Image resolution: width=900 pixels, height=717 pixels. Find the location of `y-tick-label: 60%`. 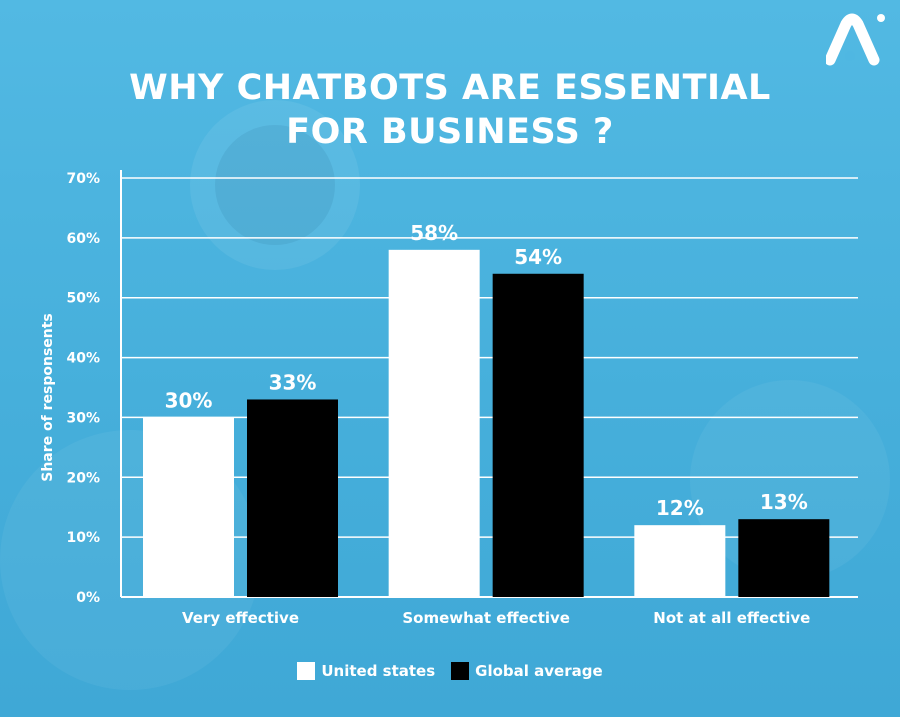

y-tick-label: 60% is located at coordinates (83, 239).